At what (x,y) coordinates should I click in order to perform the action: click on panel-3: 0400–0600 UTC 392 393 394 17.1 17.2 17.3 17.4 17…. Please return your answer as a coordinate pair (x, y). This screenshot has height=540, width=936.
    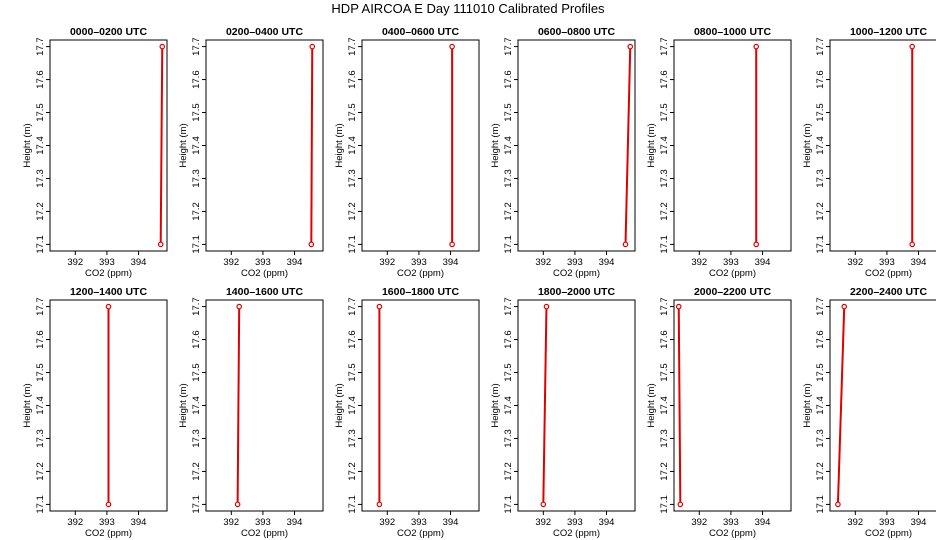
    Looking at the image, I should click on (407, 152).